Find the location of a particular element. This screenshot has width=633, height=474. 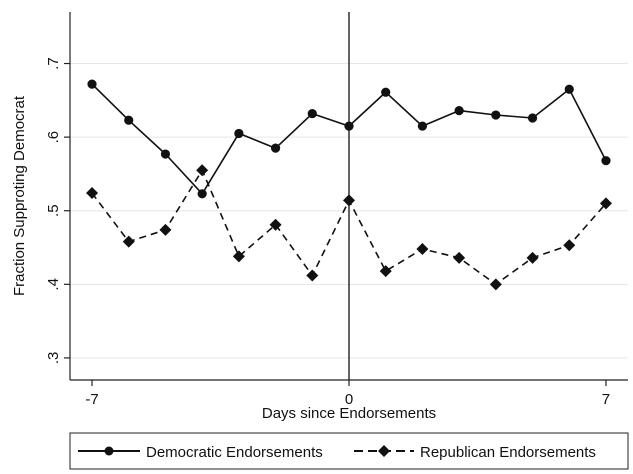

x-axis-label: Days since Endorsements is located at coordinates (349, 413).